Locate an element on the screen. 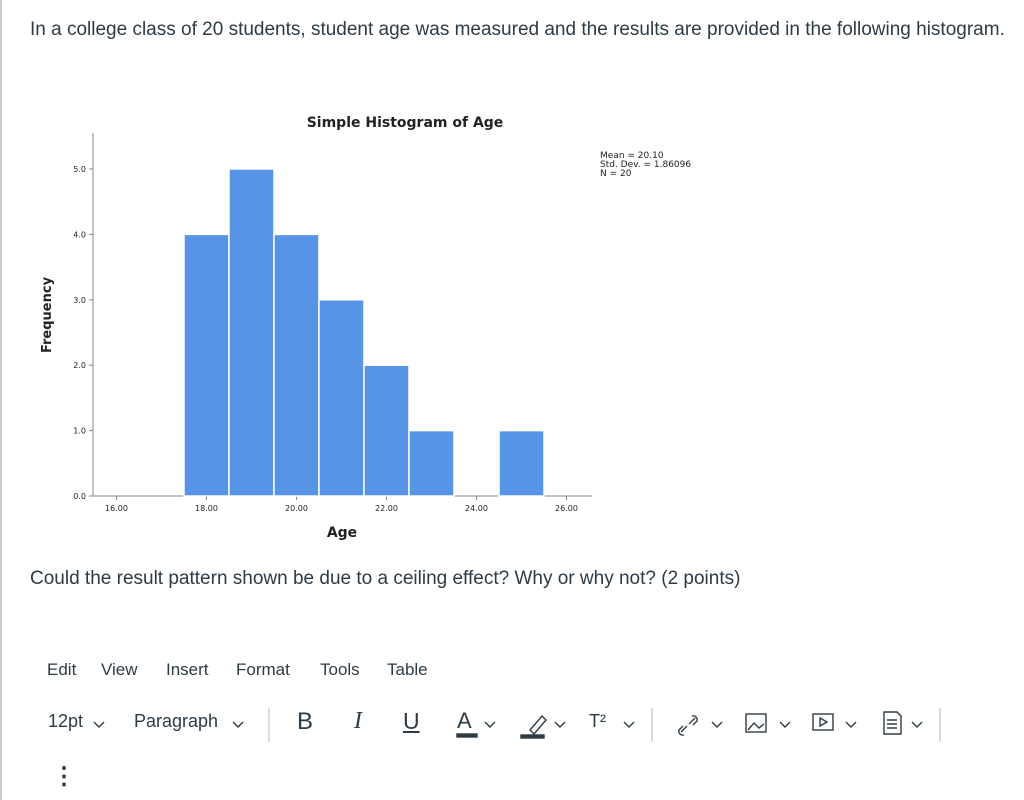 The height and width of the screenshot is (800, 1024). x-tick-label: 16.00 is located at coordinates (116, 508).